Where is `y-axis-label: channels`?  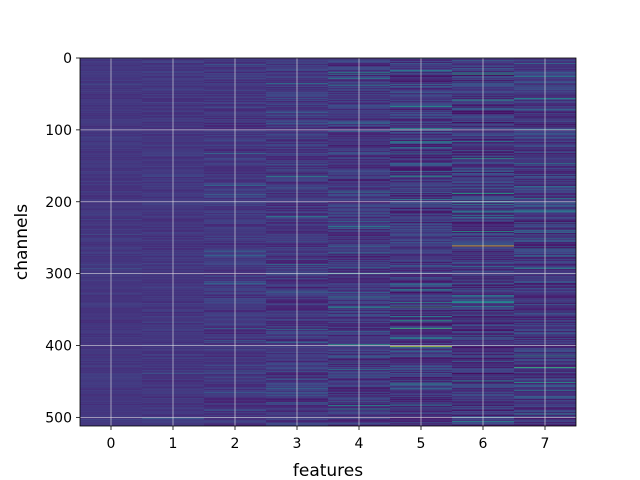
y-axis-label: channels is located at coordinates (22, 242).